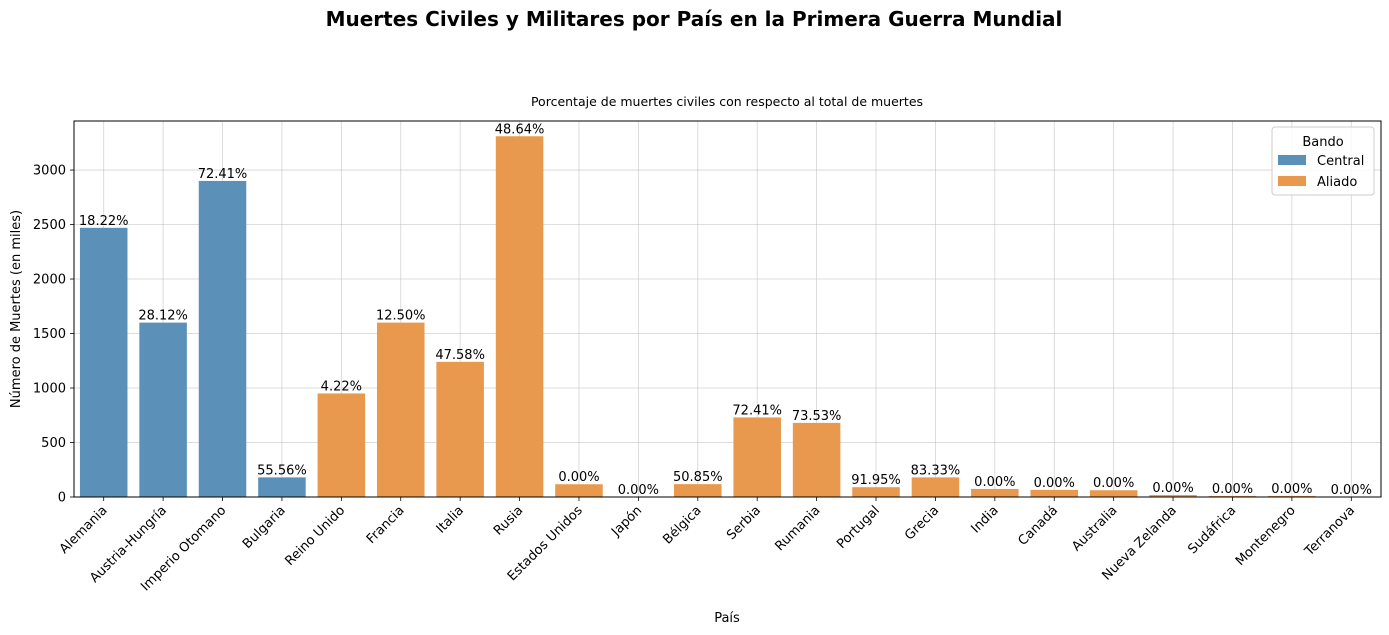 This screenshot has height=635, width=1389. I want to click on x-tick-label: Portugal, so click(858, 527).